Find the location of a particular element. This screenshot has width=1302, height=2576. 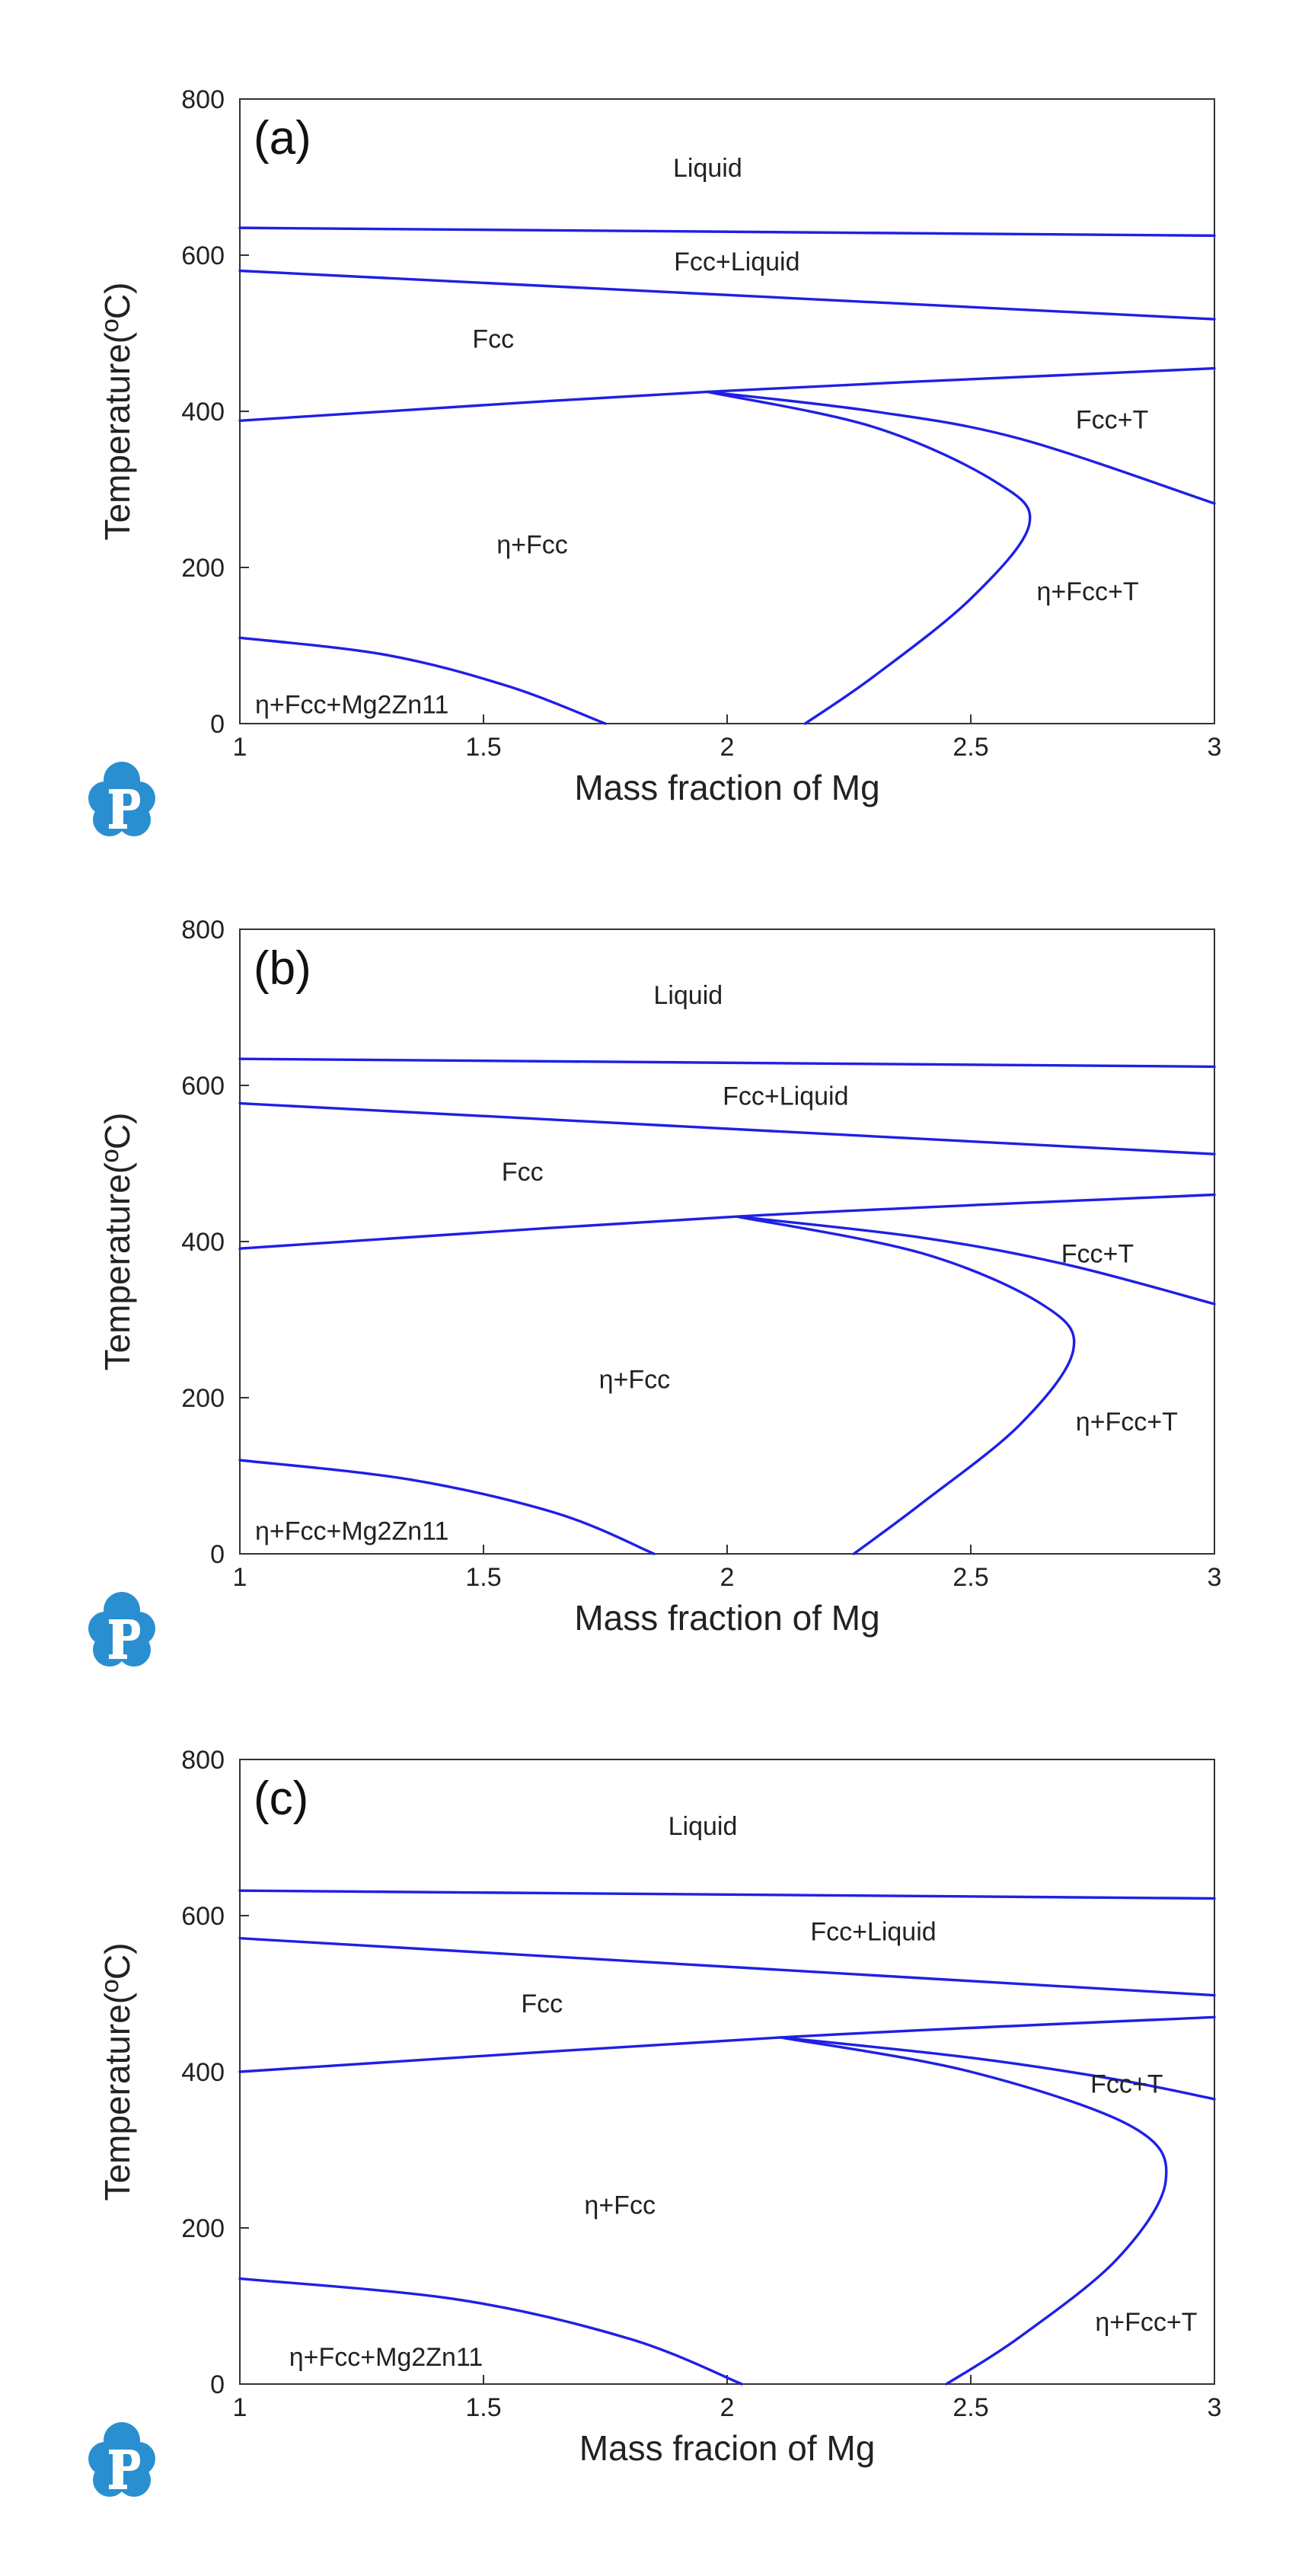

panel-label: (a) is located at coordinates (282, 139).